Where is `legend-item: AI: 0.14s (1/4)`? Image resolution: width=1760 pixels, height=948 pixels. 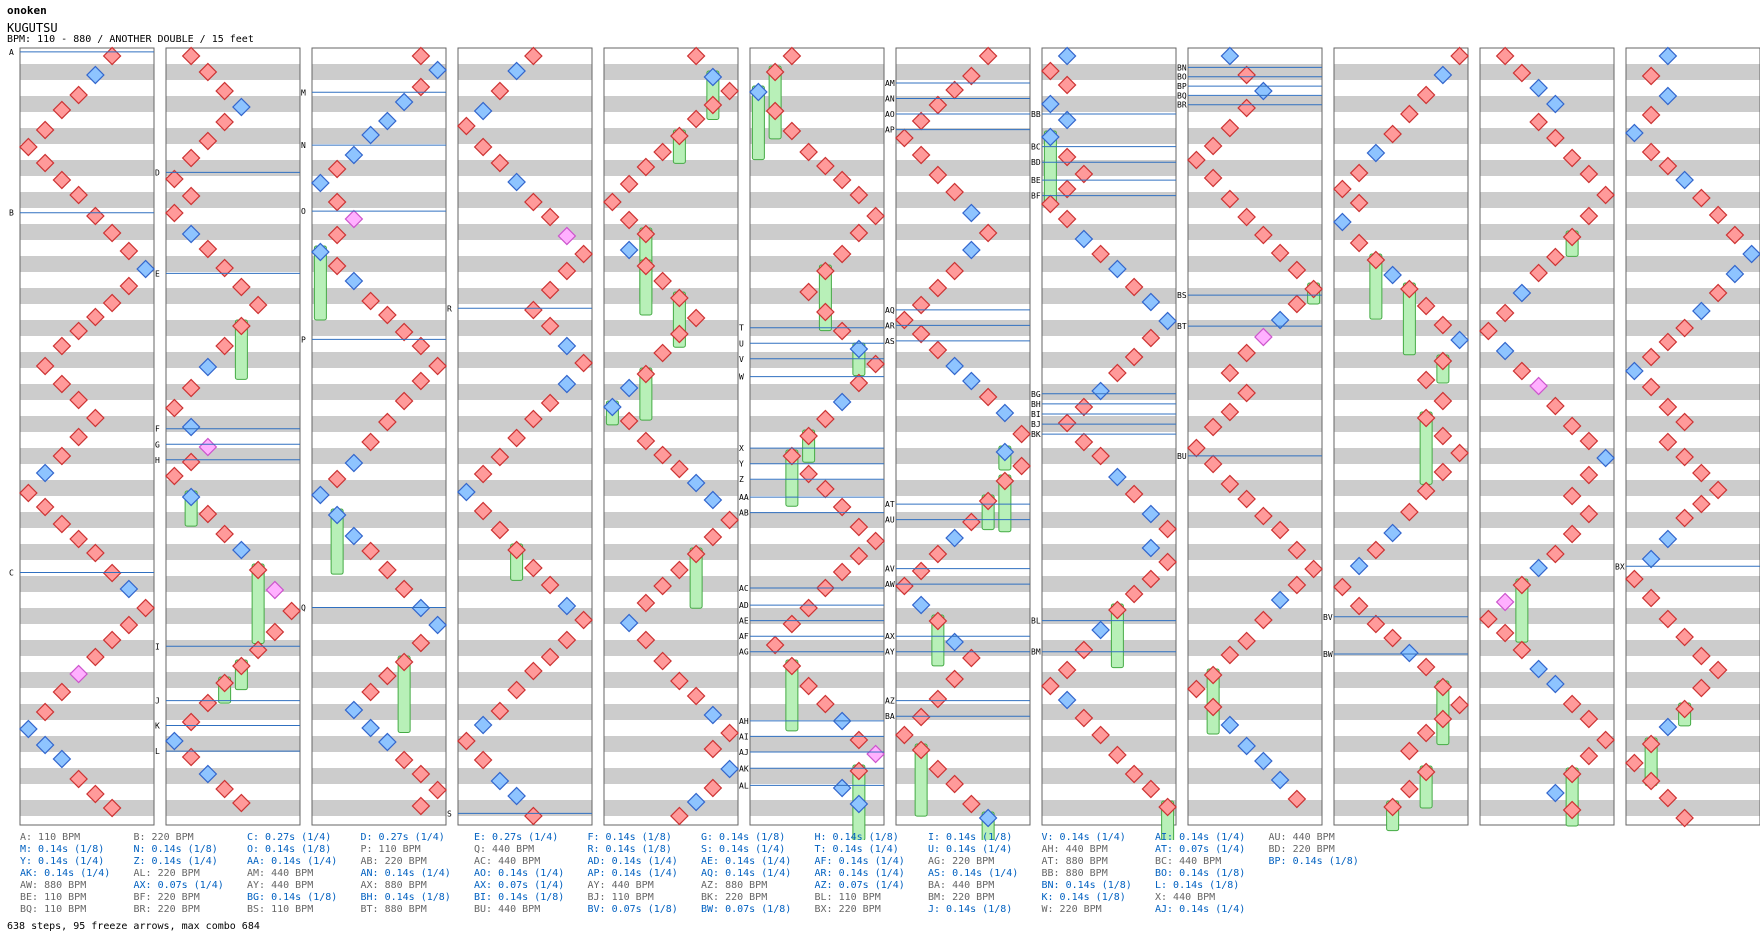 legend-item: AI: 0.14s (1/4) is located at coordinates (1200, 837).